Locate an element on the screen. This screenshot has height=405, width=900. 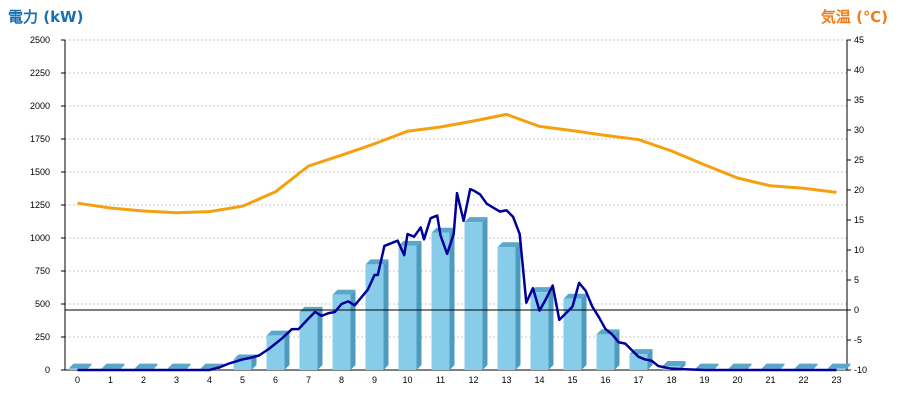
left-axis-title: 電力 (kW) is located at coordinates (46, 17).